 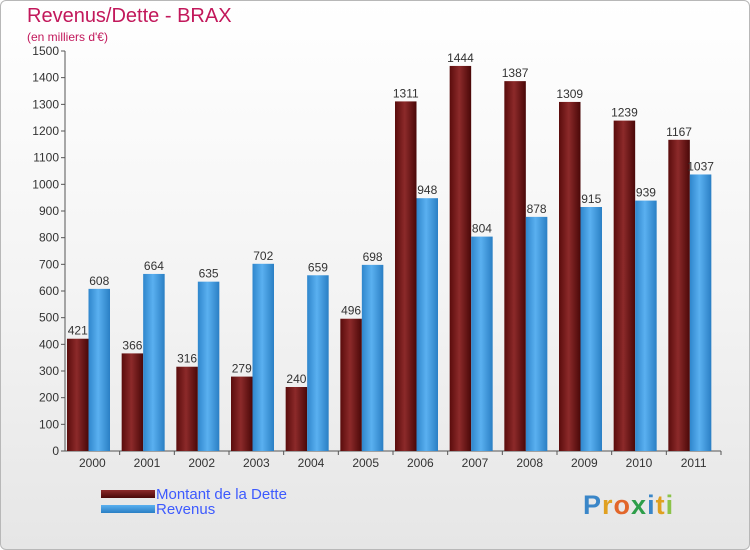 I want to click on revenue-value-label: 939, so click(x=646, y=193).